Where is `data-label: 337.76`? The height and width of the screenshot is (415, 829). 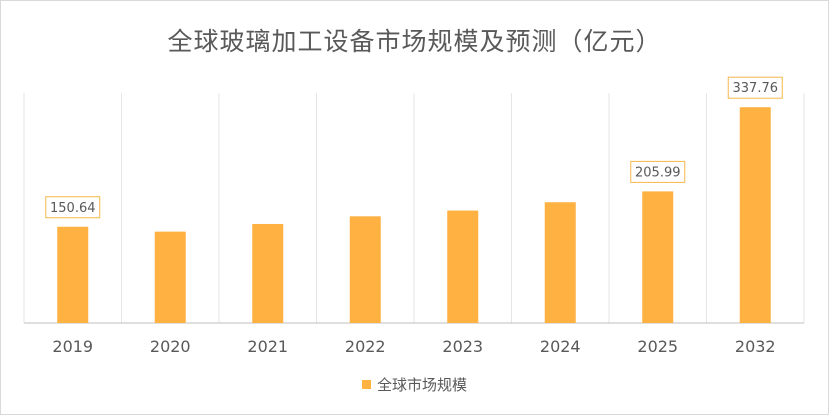 data-label: 337.76 is located at coordinates (756, 88).